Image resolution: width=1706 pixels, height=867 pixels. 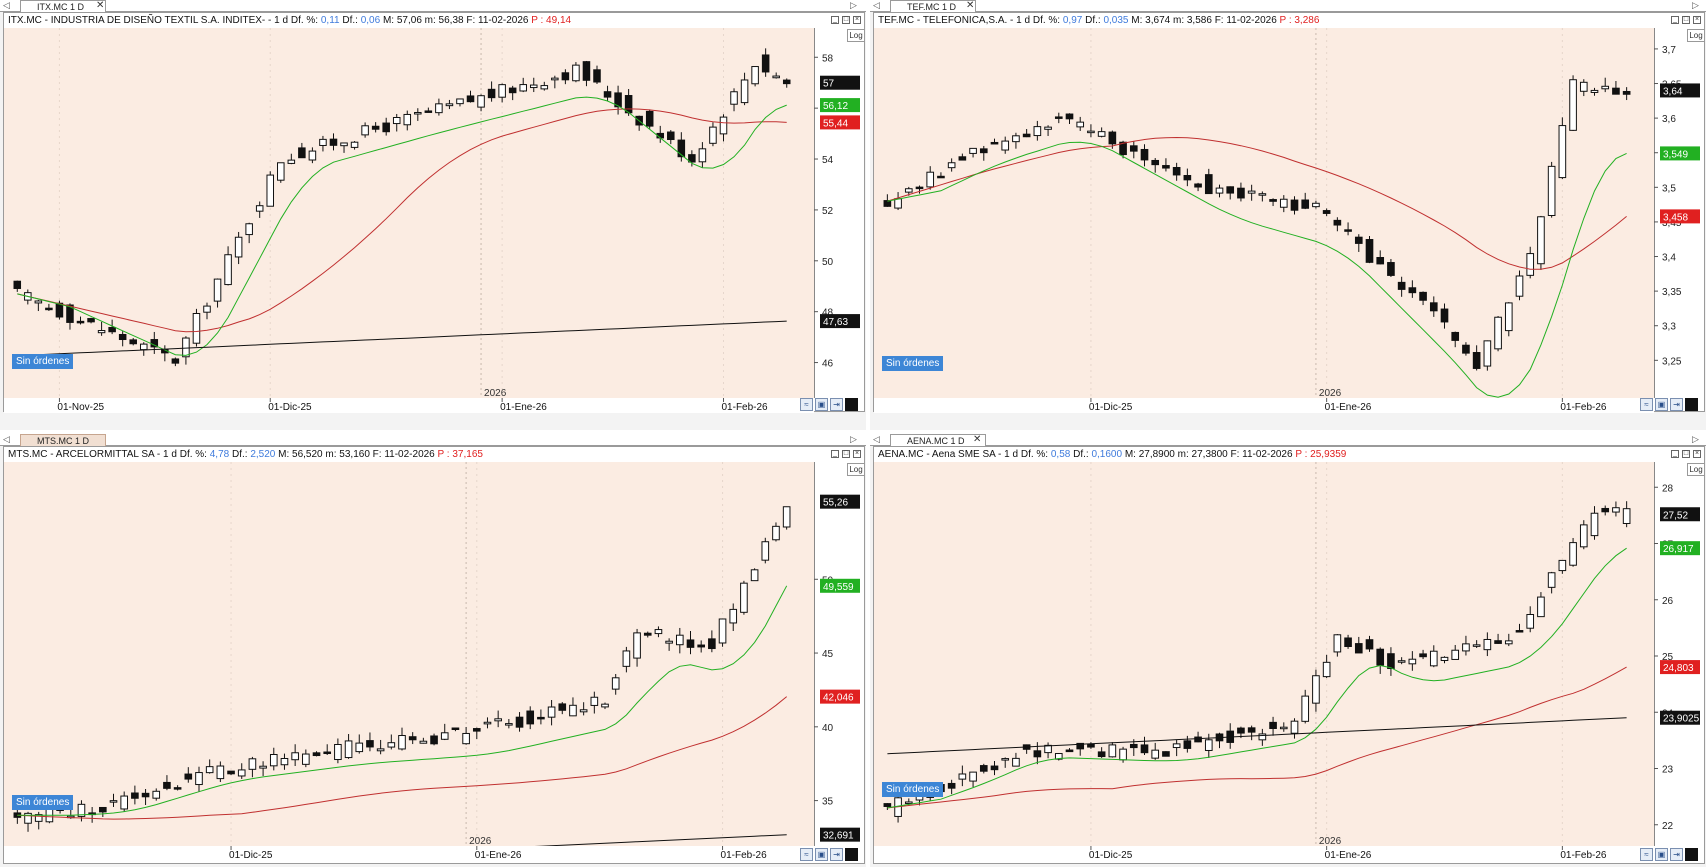 What do you see at coordinates (938, 440) in the screenshot?
I see `tab-aena: AENA.MC 1 D` at bounding box center [938, 440].